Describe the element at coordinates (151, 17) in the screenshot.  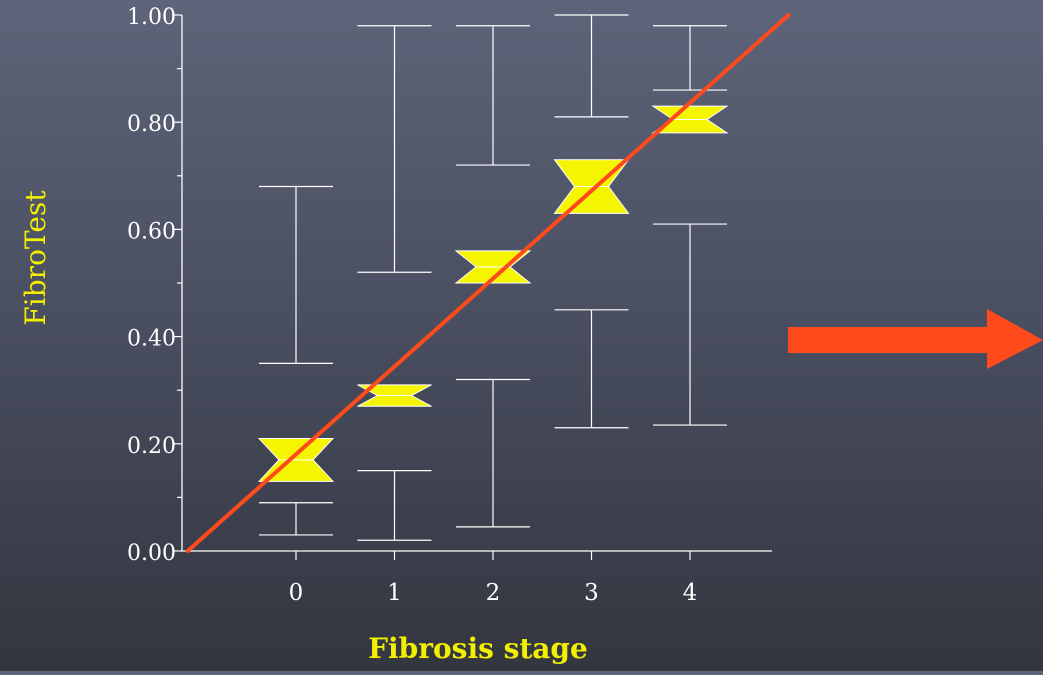
I see `y-tick-label: 1.00` at that location.